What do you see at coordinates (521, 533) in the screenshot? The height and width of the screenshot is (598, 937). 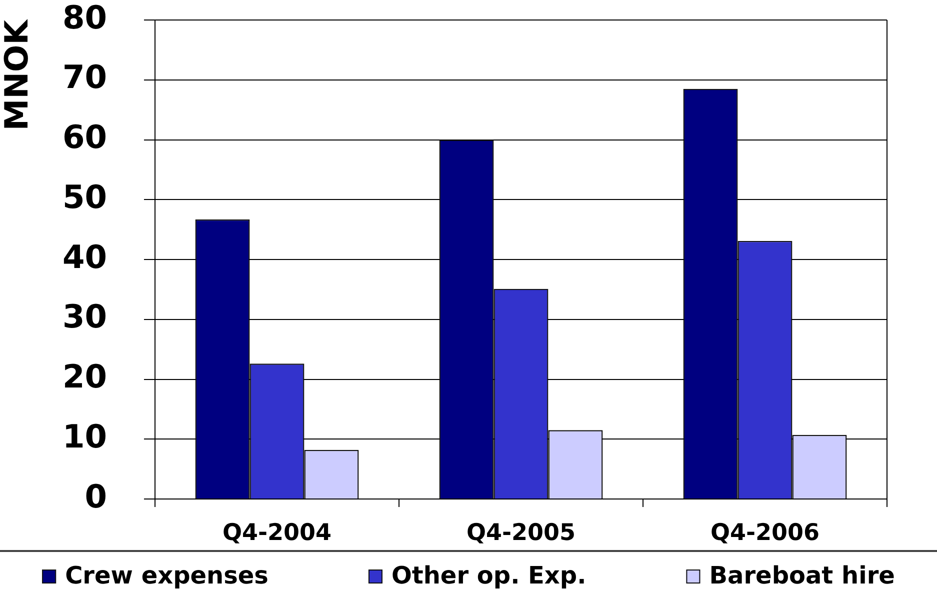 I see `x-tick-label: Q4-2005` at bounding box center [521, 533].